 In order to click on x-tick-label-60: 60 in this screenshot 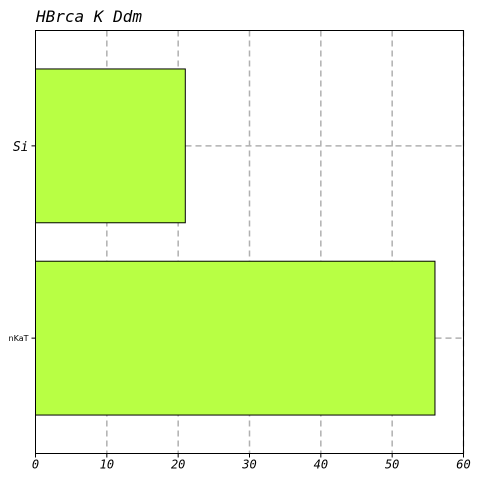, I will do `click(463, 465)`.